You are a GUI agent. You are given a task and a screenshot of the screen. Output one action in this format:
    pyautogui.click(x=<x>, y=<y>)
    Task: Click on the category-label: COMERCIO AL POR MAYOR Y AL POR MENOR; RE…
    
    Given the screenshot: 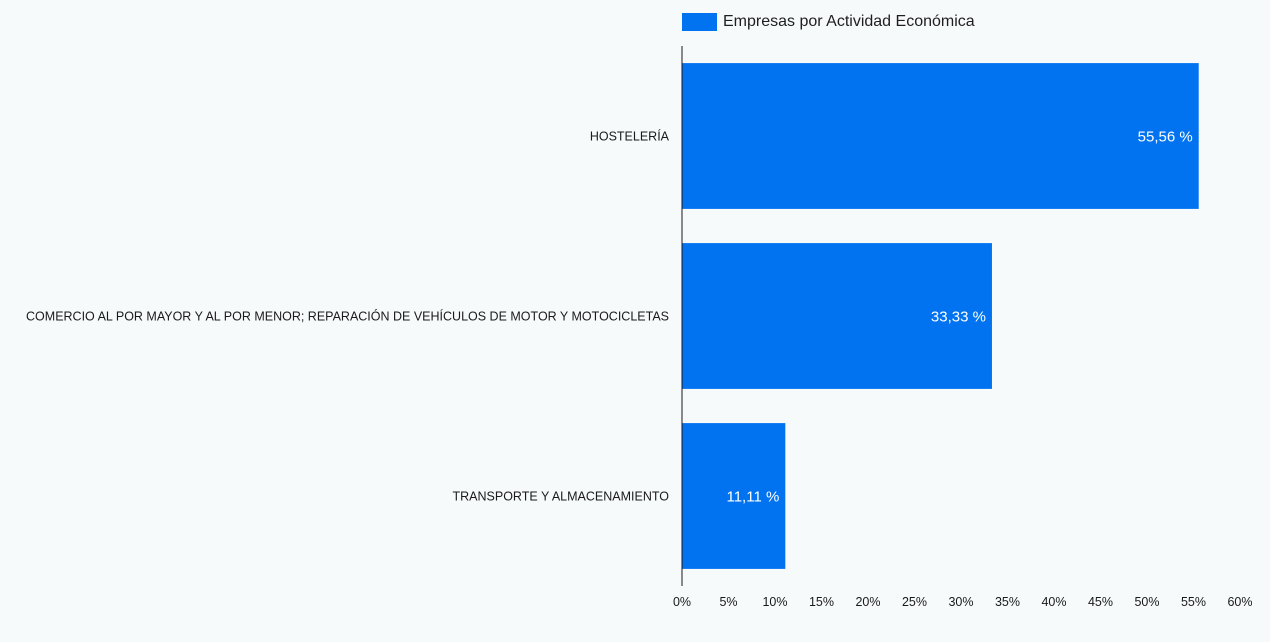 What is the action you would take?
    pyautogui.click(x=347, y=316)
    